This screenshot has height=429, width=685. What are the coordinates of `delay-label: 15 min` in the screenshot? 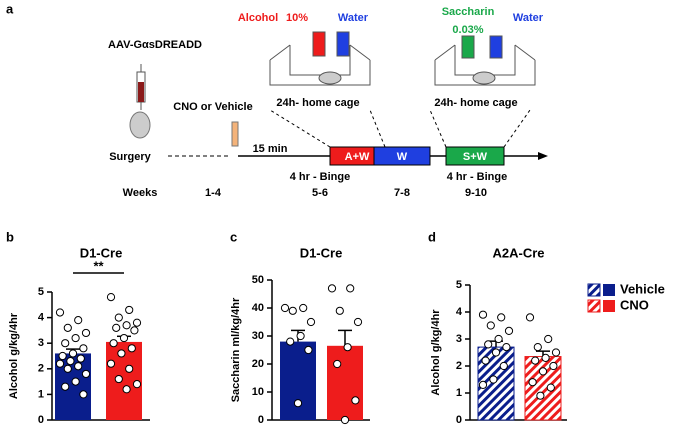 It's located at (270, 149).